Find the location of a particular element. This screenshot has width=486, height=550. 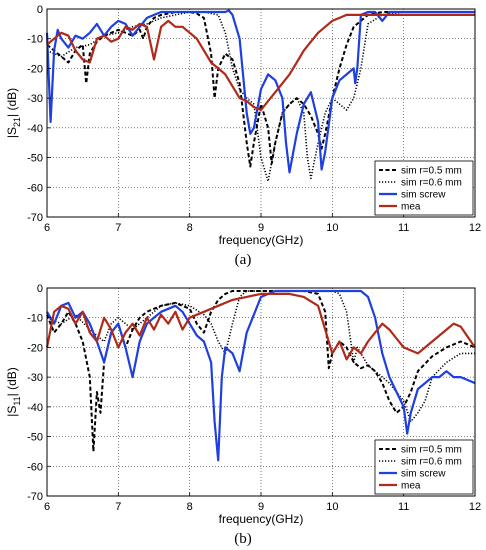

series-line-mea is located at coordinates (260, 326).